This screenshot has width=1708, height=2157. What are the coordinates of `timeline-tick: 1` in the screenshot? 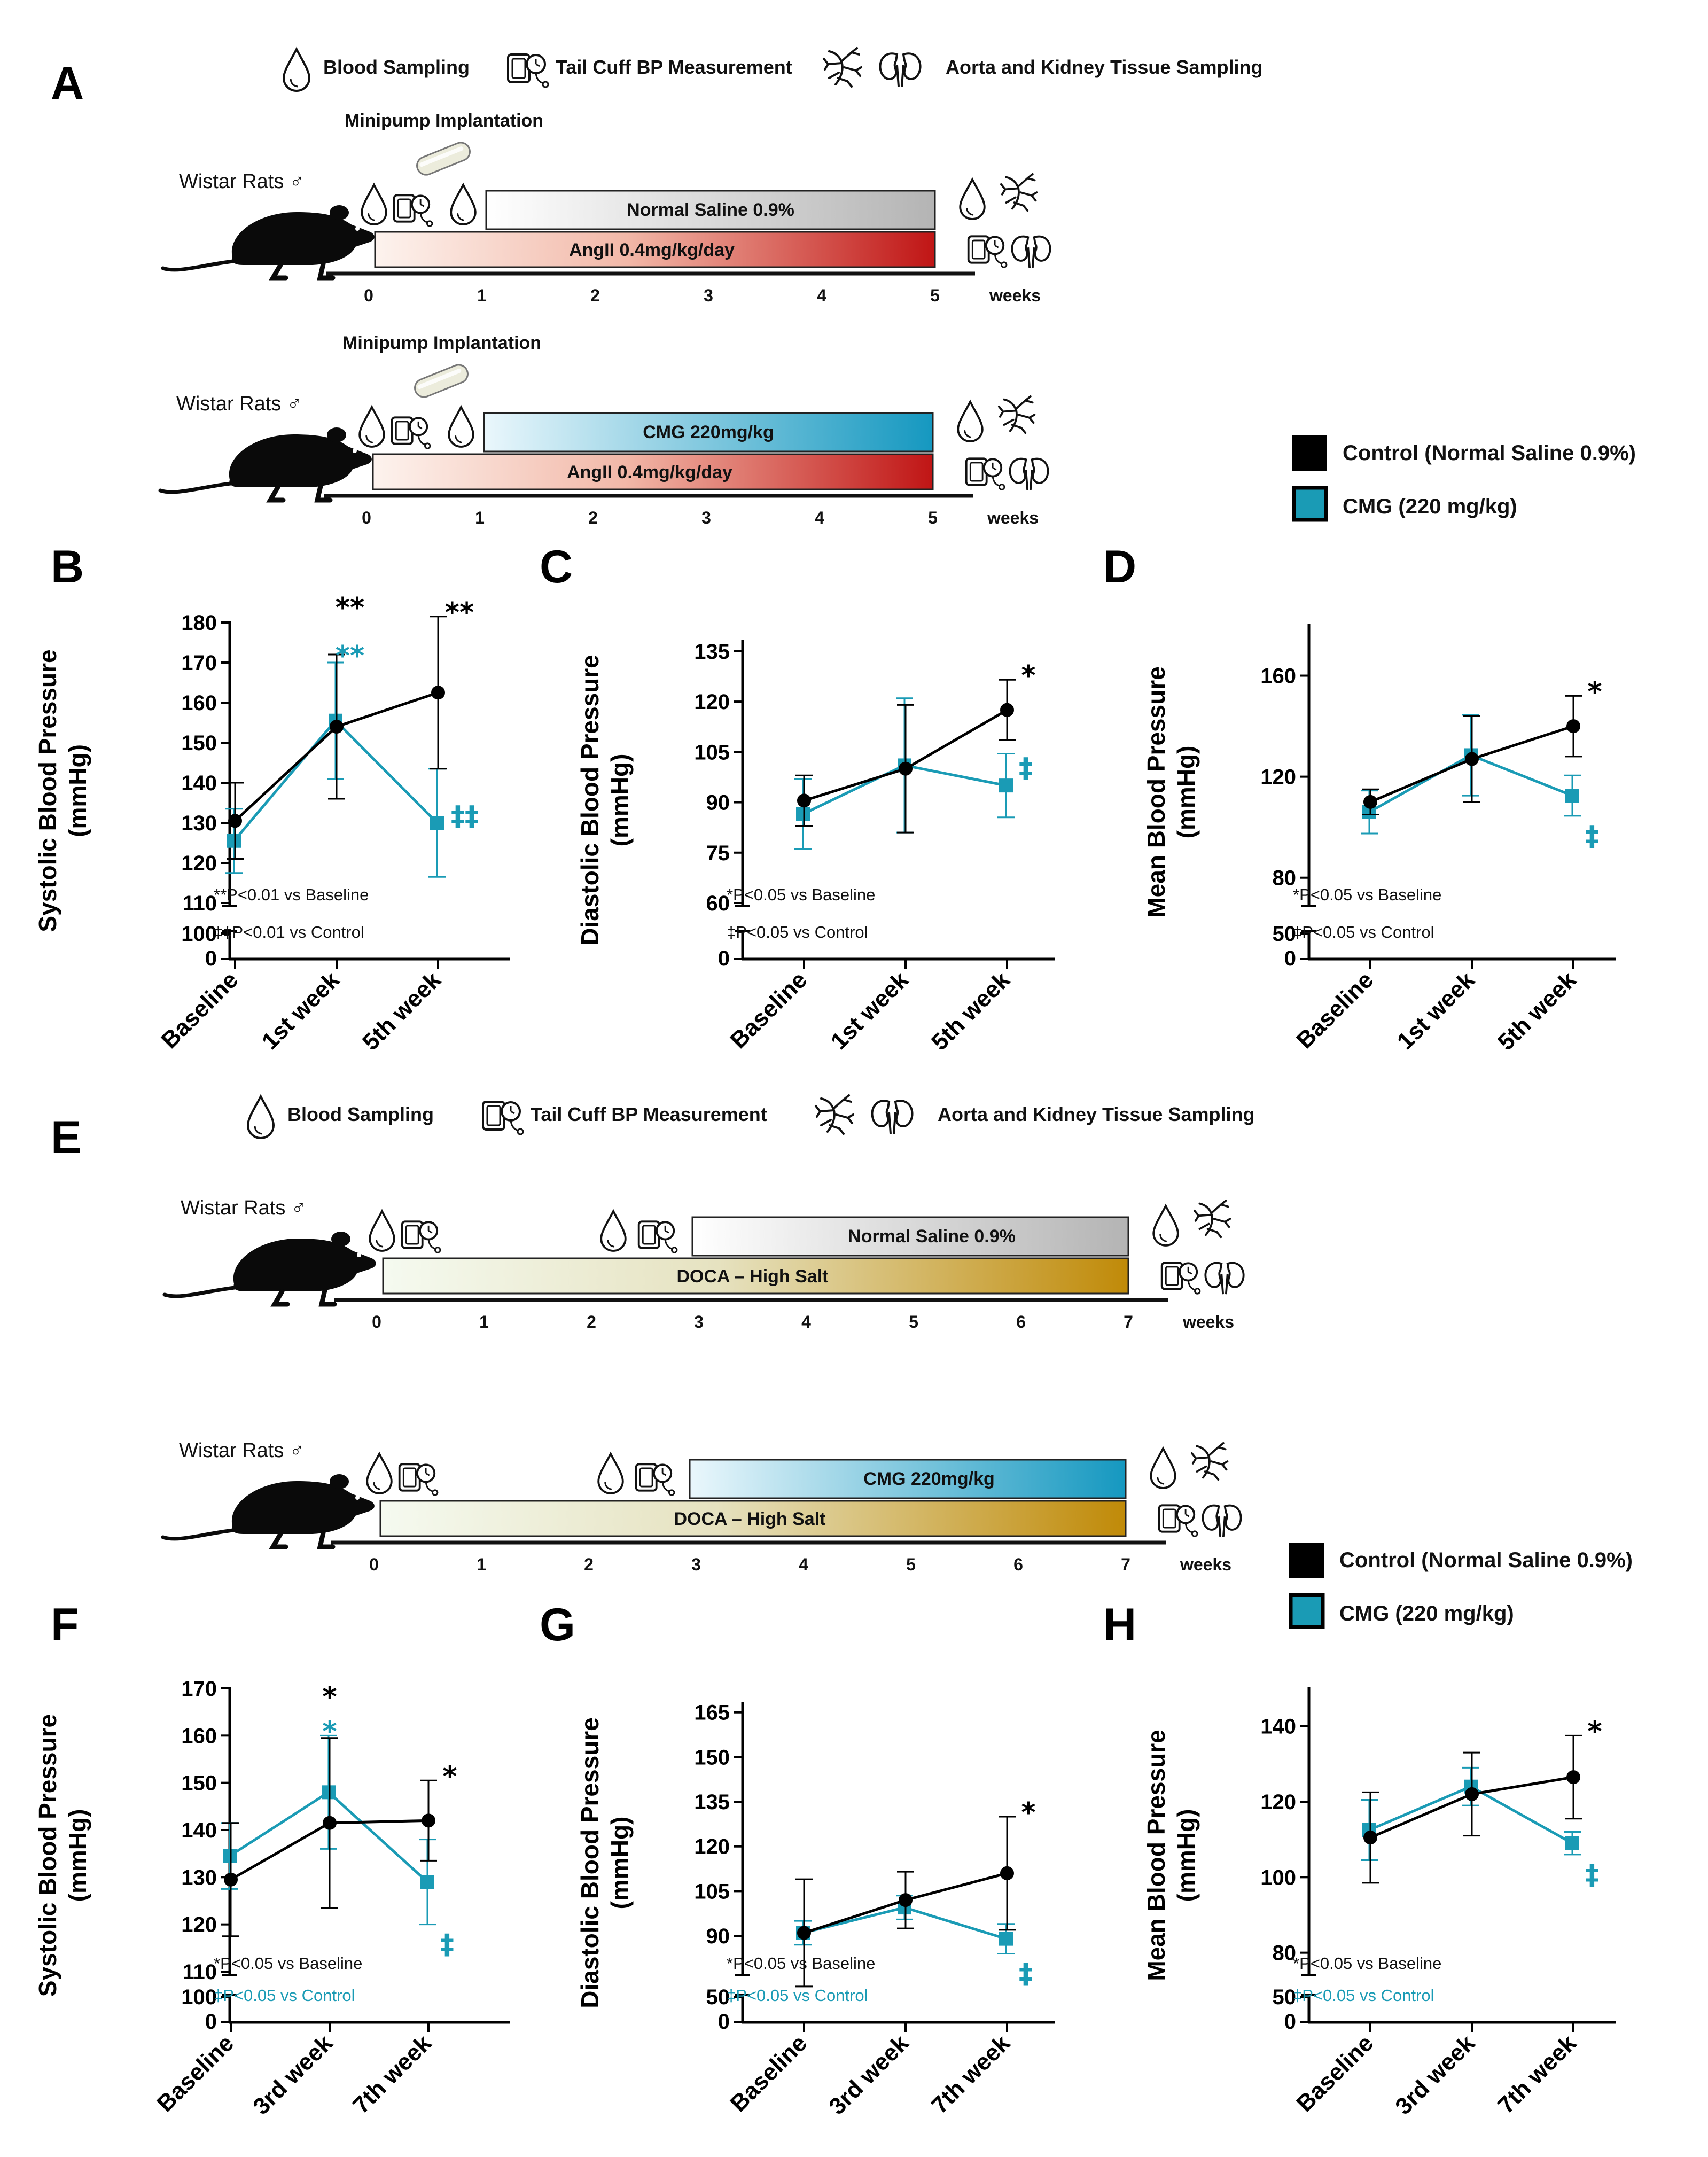 It's located at (482, 295).